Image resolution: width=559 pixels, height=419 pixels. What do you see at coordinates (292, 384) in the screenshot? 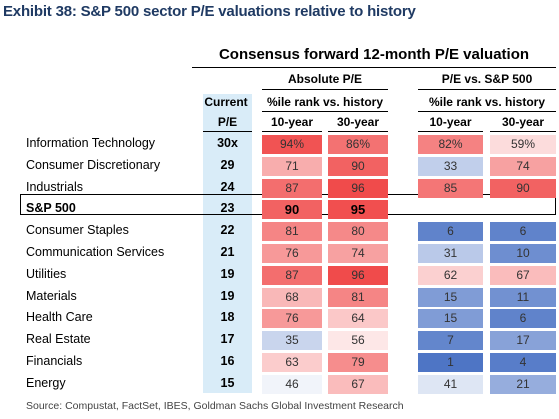
I see `percentile-cell-abs10: 46` at bounding box center [292, 384].